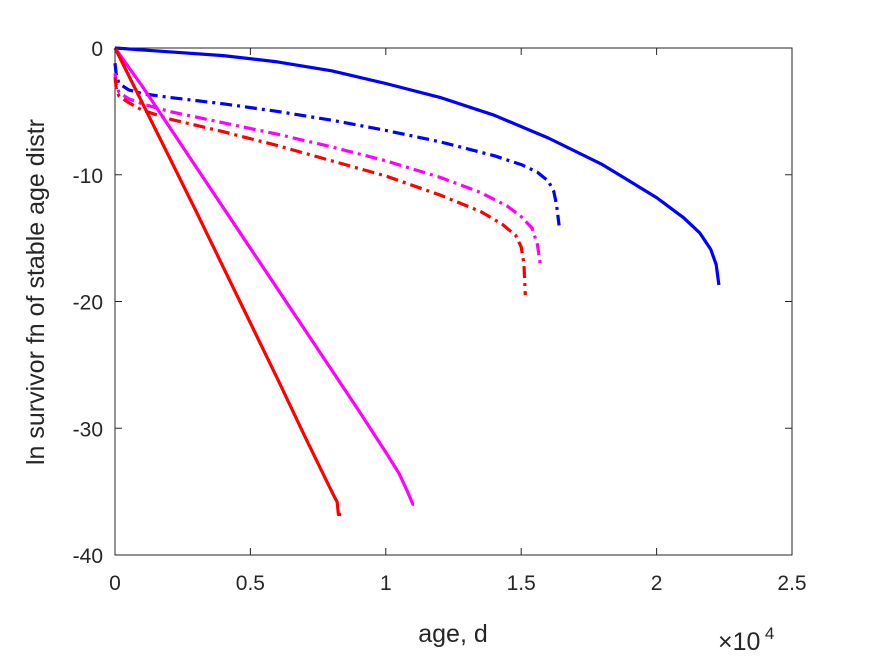 Image resolution: width=875 pixels, height=656 pixels. Describe the element at coordinates (769, 633) in the screenshot. I see `x-multiplier-exponent: 4` at that location.